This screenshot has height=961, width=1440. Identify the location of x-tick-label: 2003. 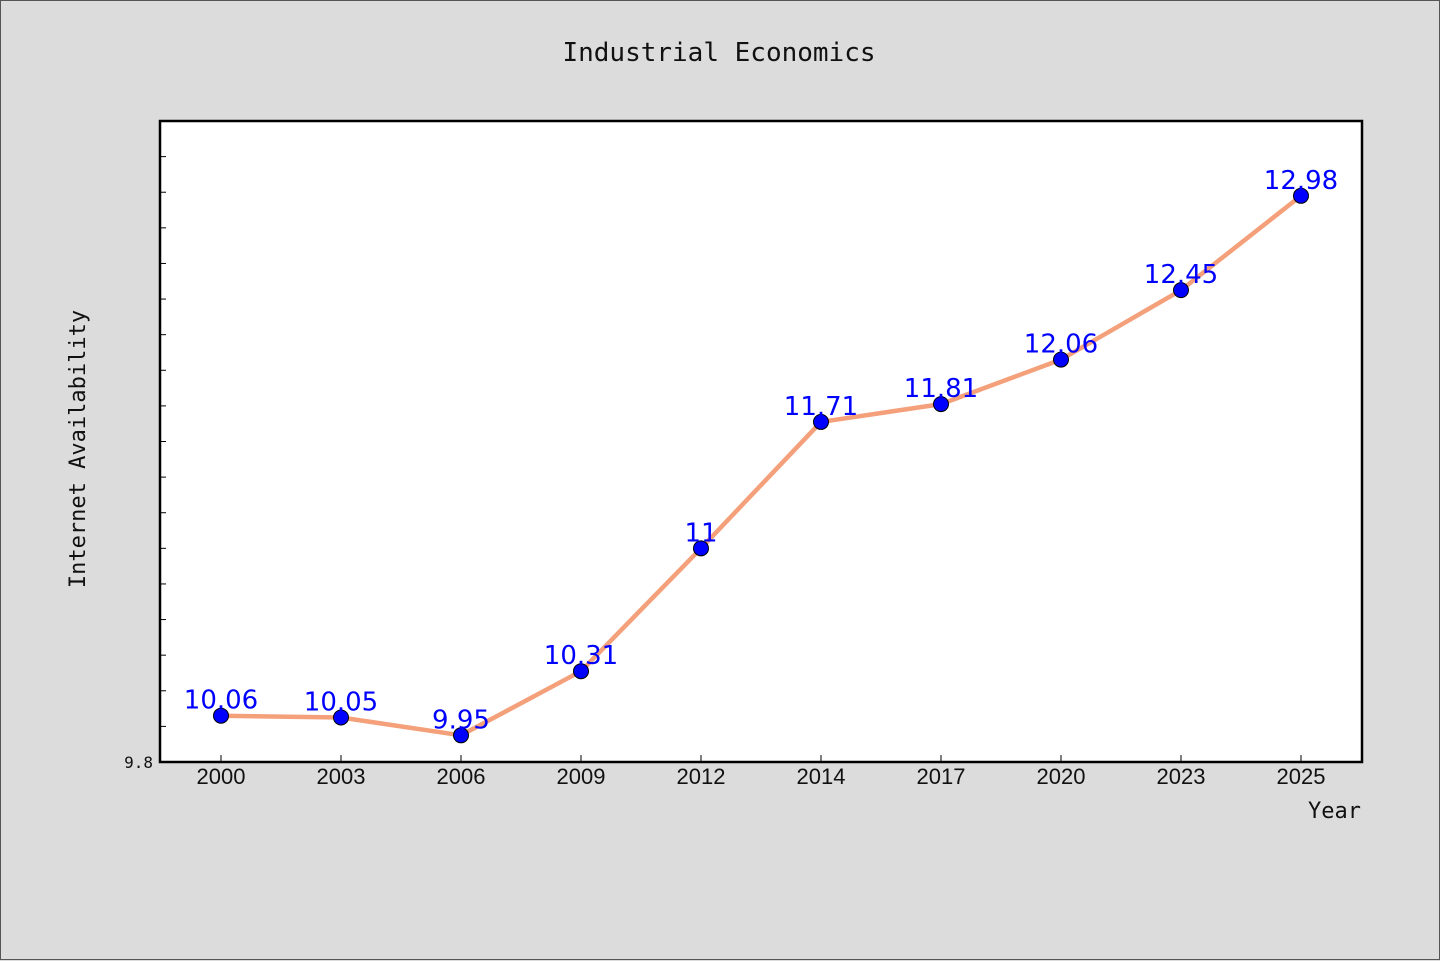
(341, 776).